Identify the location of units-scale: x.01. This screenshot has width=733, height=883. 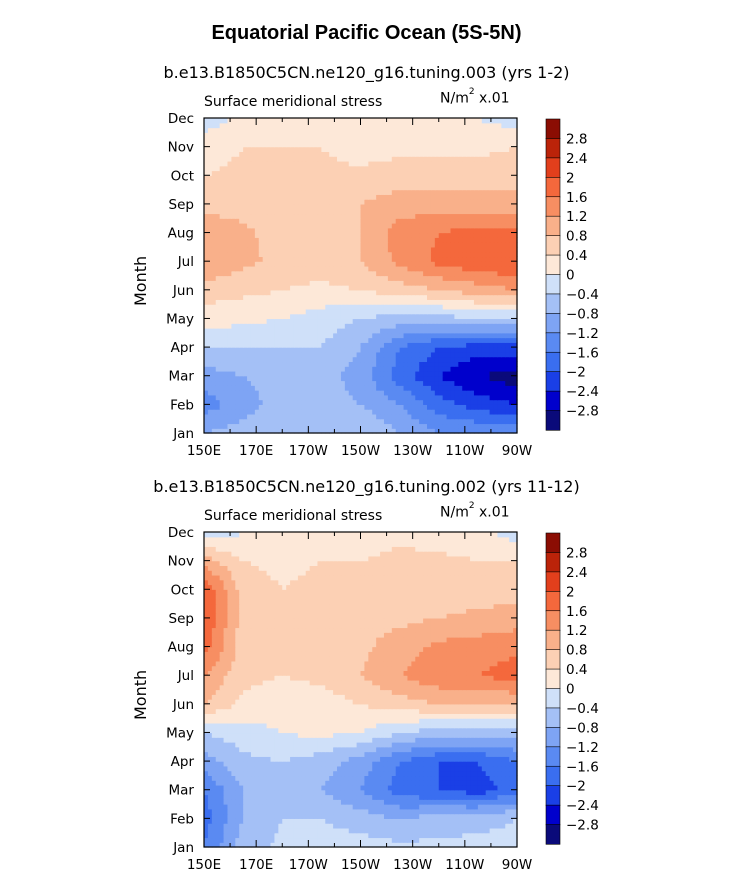
(492, 98).